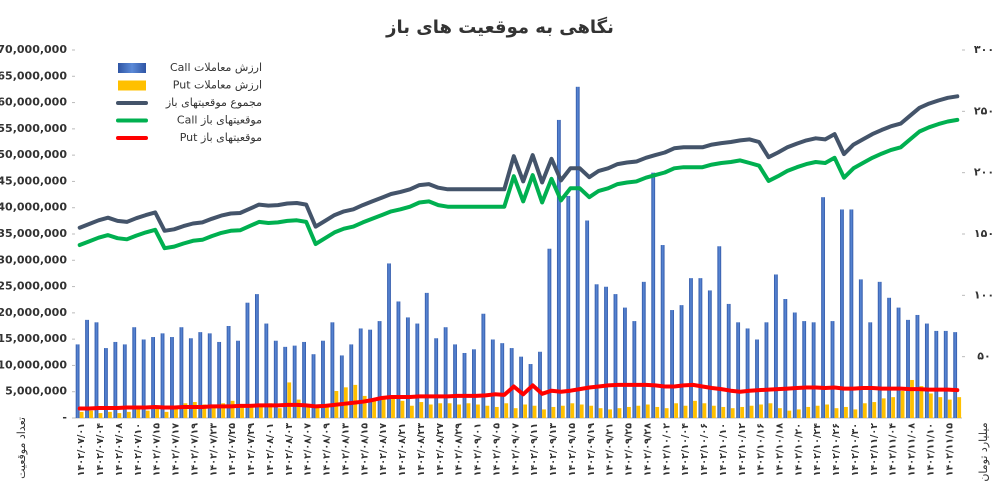 The height and width of the screenshot is (504, 1000). I want to click on y2-tick-label: ۱۰۰, so click(984, 294).